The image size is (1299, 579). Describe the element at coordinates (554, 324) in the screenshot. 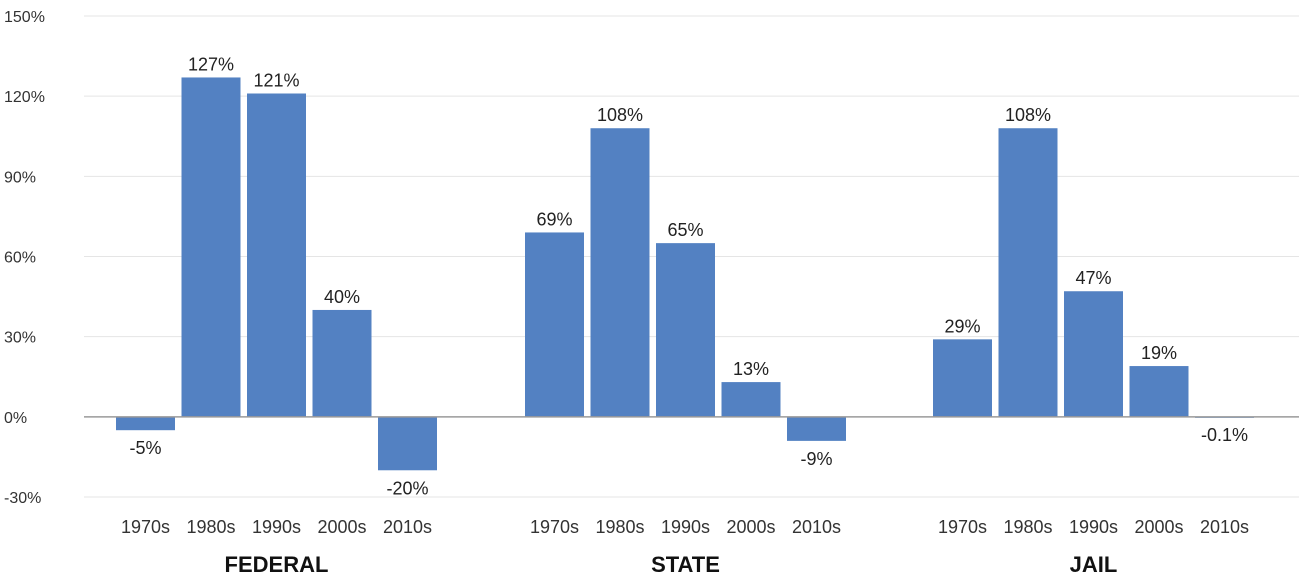

I see `bar-state-1970s` at that location.